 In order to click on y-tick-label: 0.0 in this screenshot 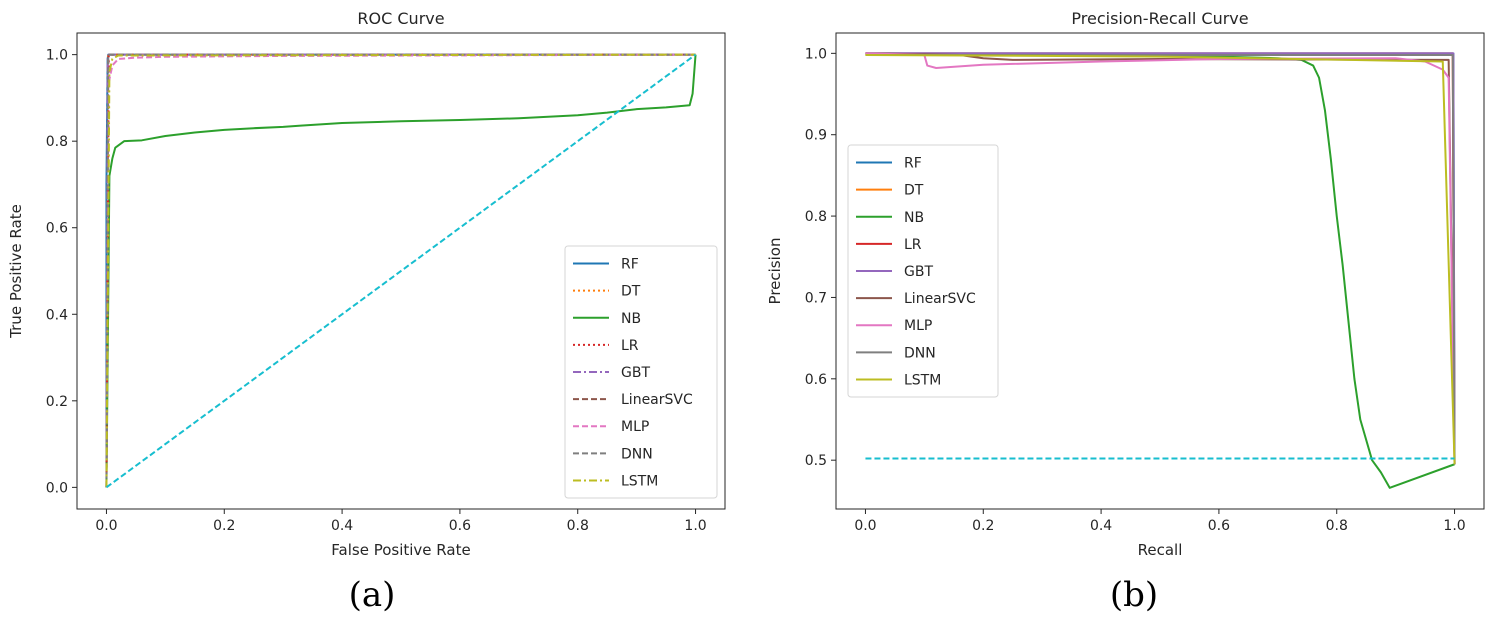, I will do `click(57, 488)`.